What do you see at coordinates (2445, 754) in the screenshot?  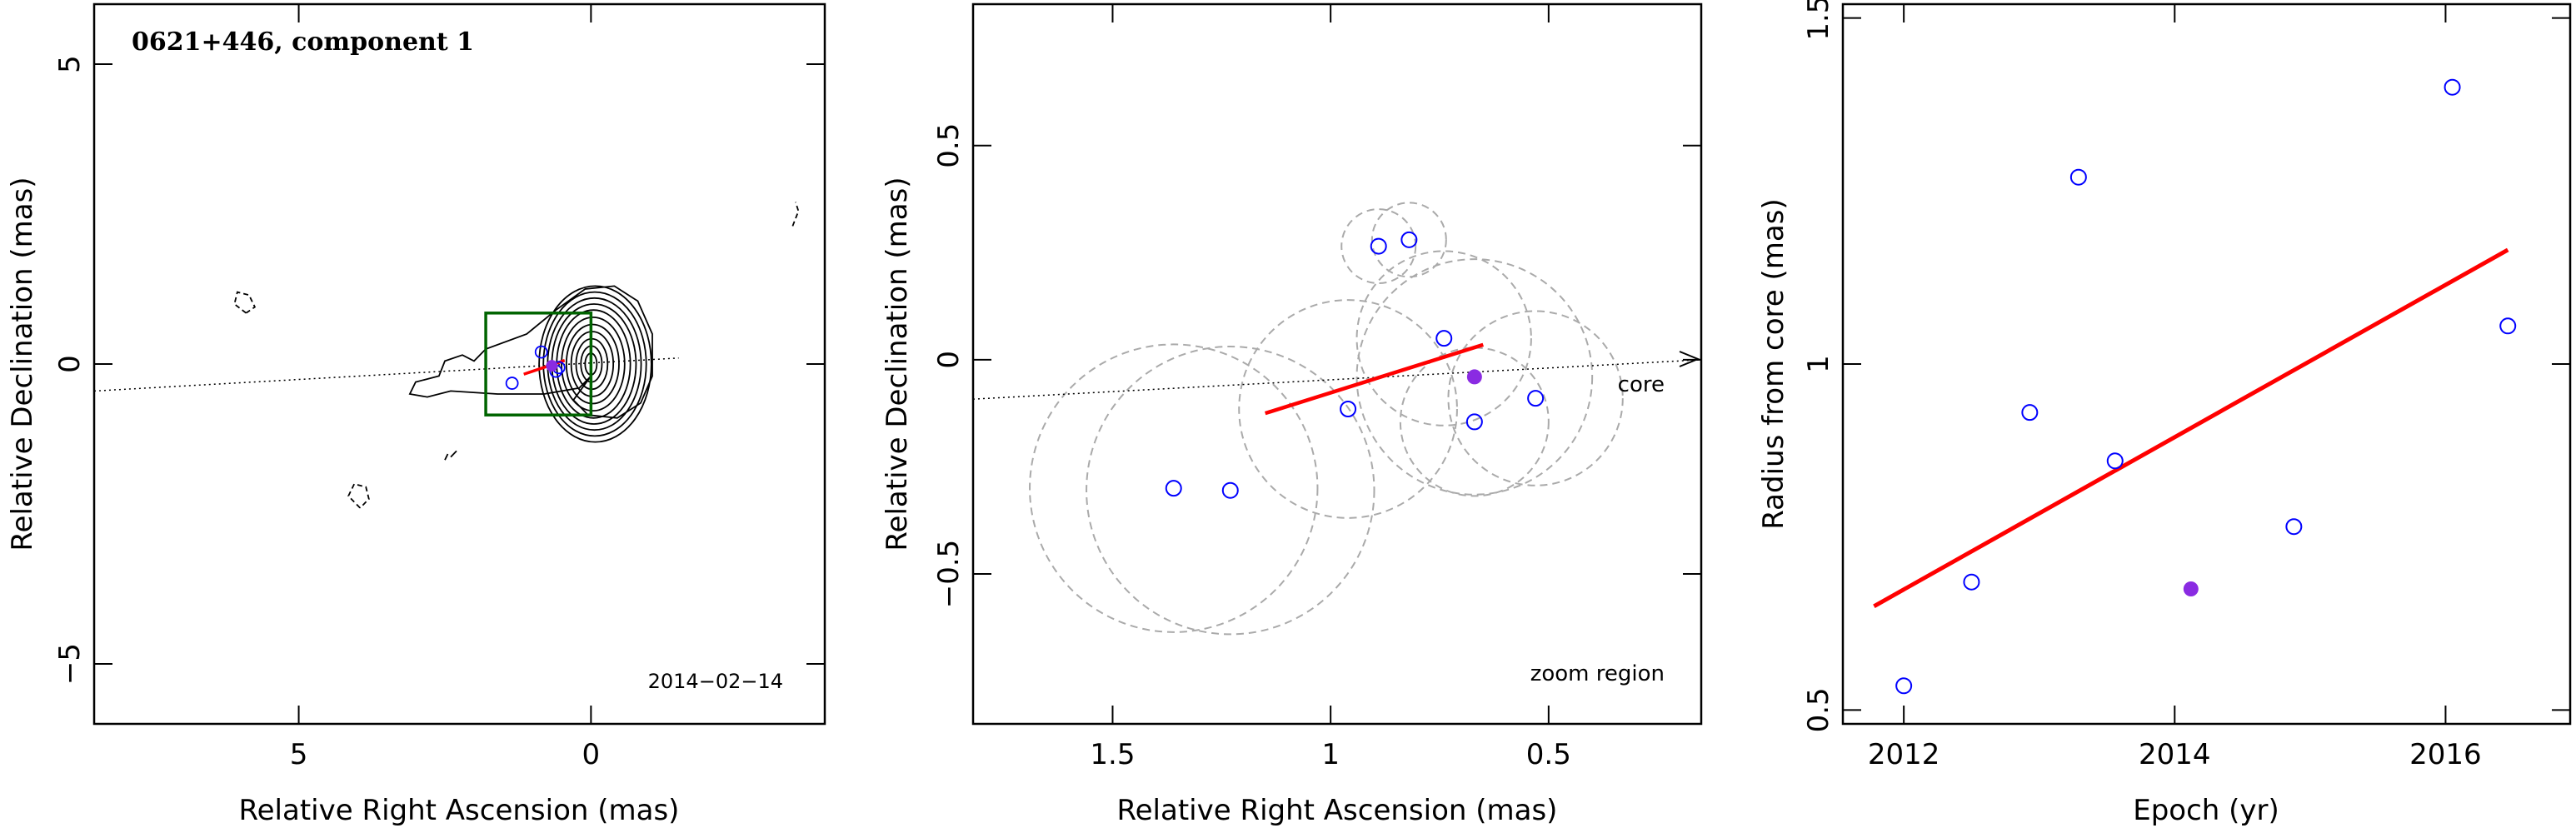 I see `radius-x-tick-label: 2016` at bounding box center [2445, 754].